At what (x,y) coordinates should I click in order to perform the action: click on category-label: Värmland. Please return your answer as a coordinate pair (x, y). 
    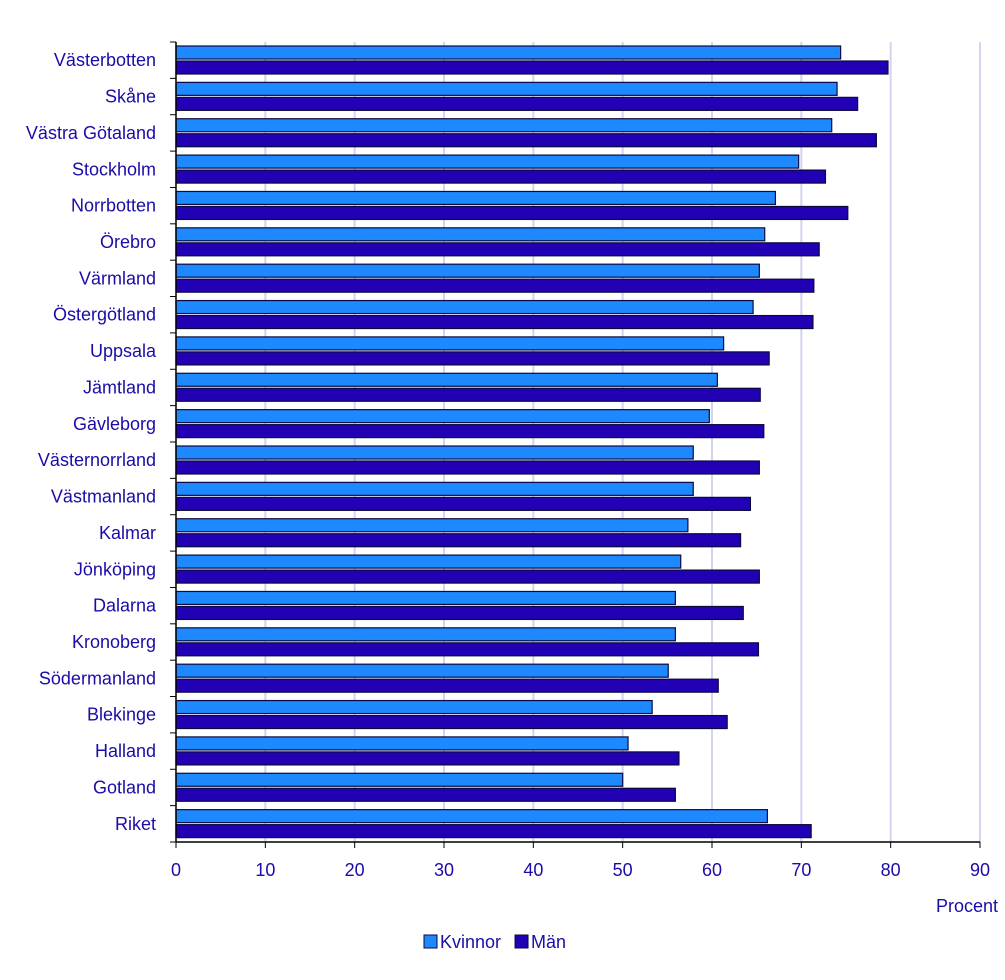
    Looking at the image, I should click on (117, 278).